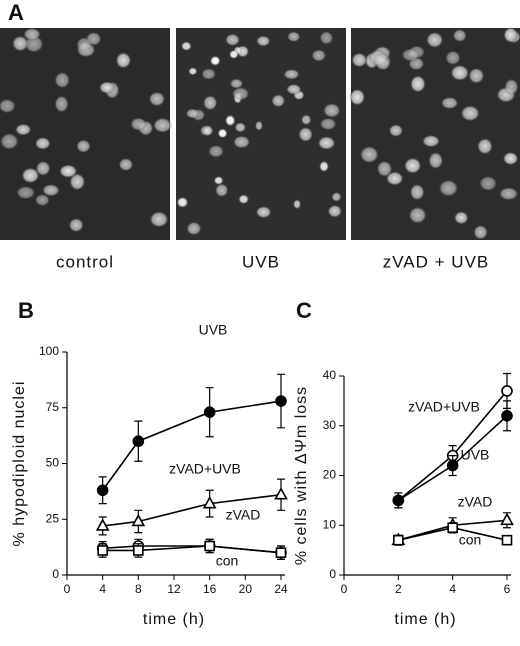 This screenshot has height=646, width=520. What do you see at coordinates (332, 574) in the screenshot?
I see `y-tick-label: 0` at bounding box center [332, 574].